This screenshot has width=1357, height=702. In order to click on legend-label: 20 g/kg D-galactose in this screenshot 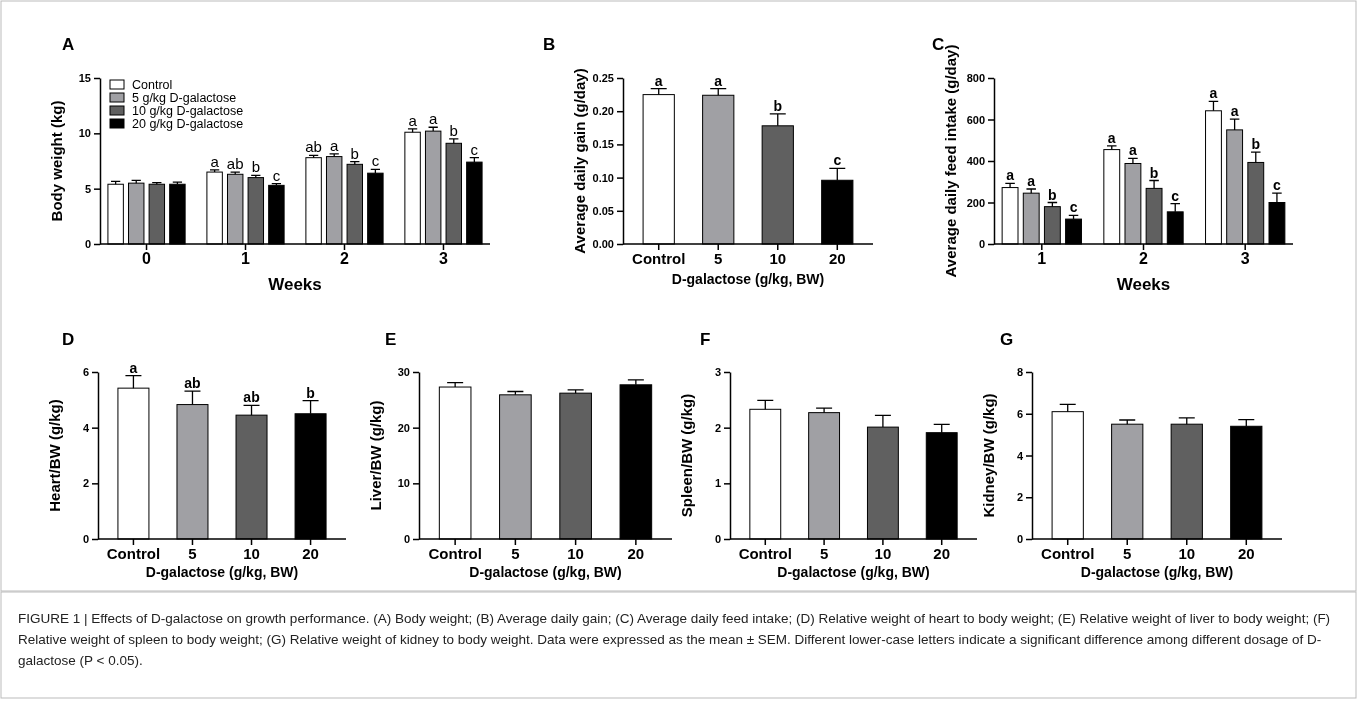, I will do `click(188, 124)`.